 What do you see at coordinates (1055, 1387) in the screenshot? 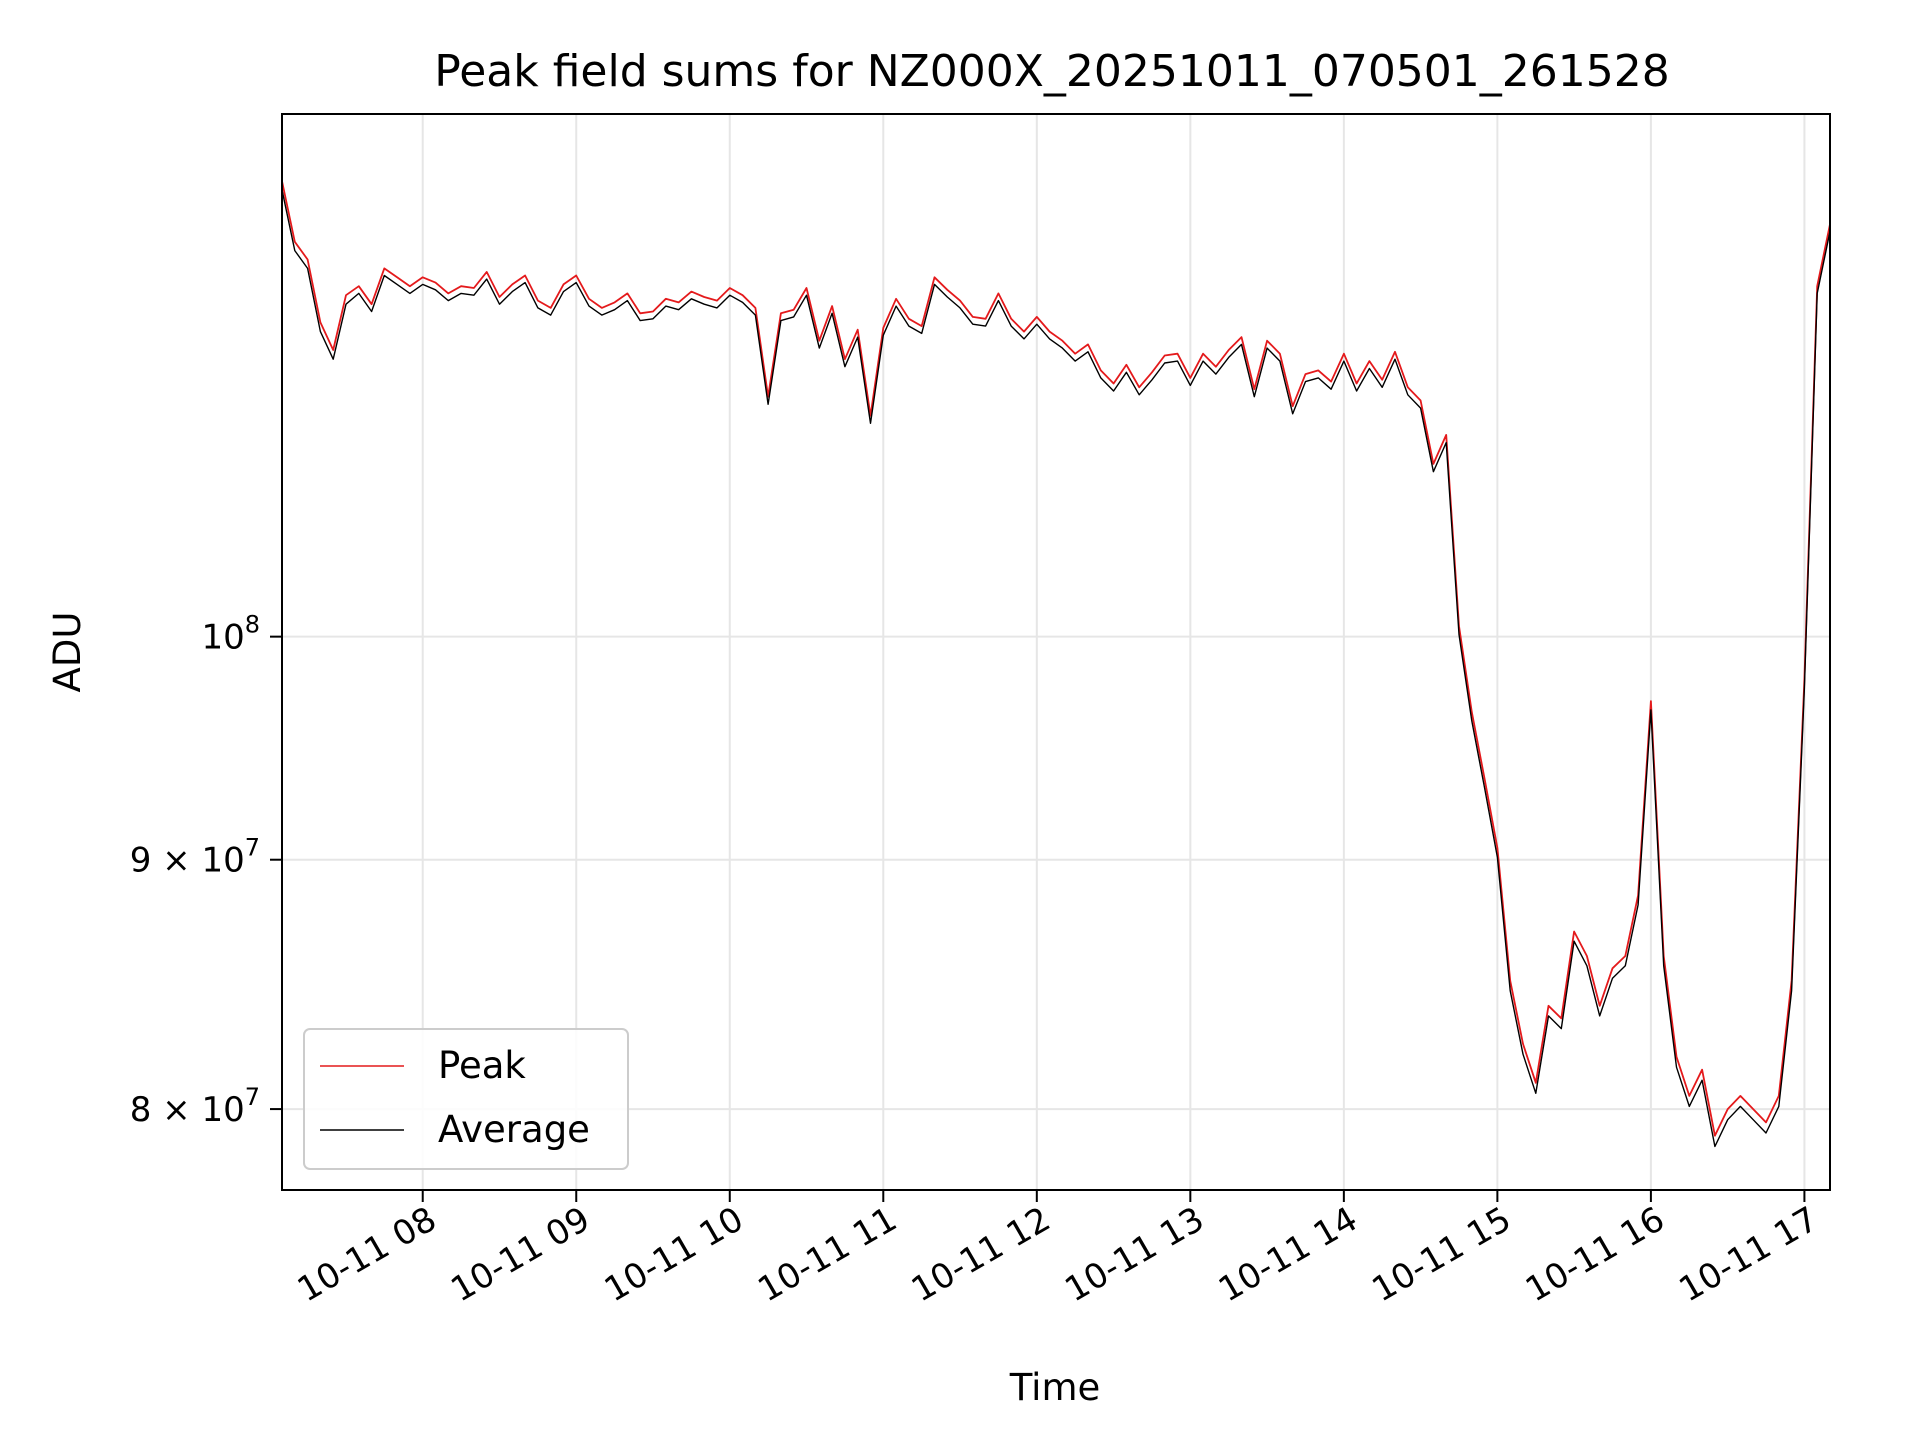
I see `x-axis-label: Time` at bounding box center [1055, 1387].